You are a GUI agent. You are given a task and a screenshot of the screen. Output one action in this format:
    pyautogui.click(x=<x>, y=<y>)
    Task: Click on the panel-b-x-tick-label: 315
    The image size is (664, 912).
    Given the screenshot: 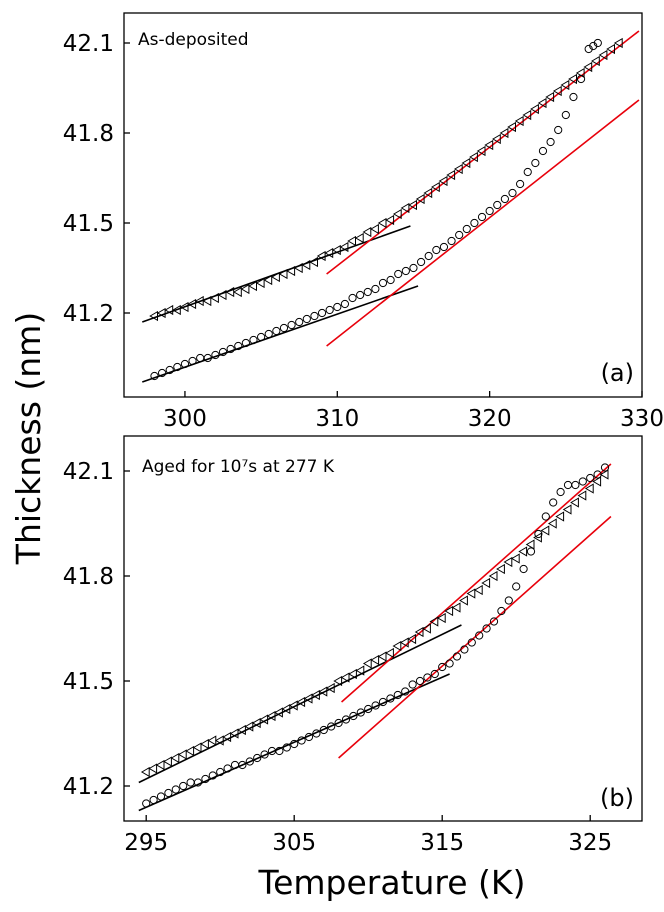 What is the action you would take?
    pyautogui.click(x=442, y=843)
    